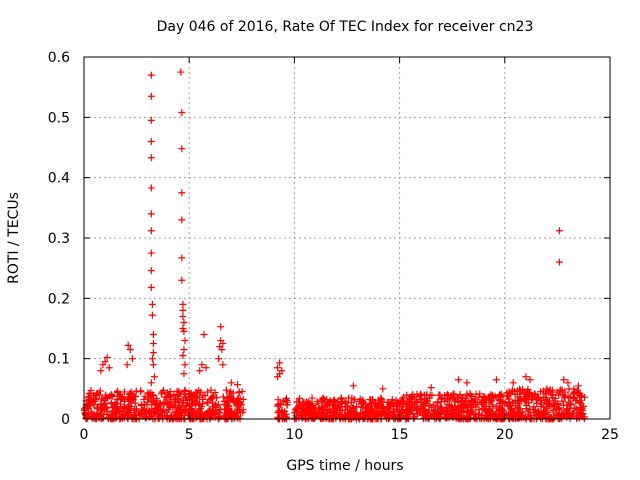  Describe the element at coordinates (84, 435) in the screenshot. I see `x-tick-label: 0` at that location.